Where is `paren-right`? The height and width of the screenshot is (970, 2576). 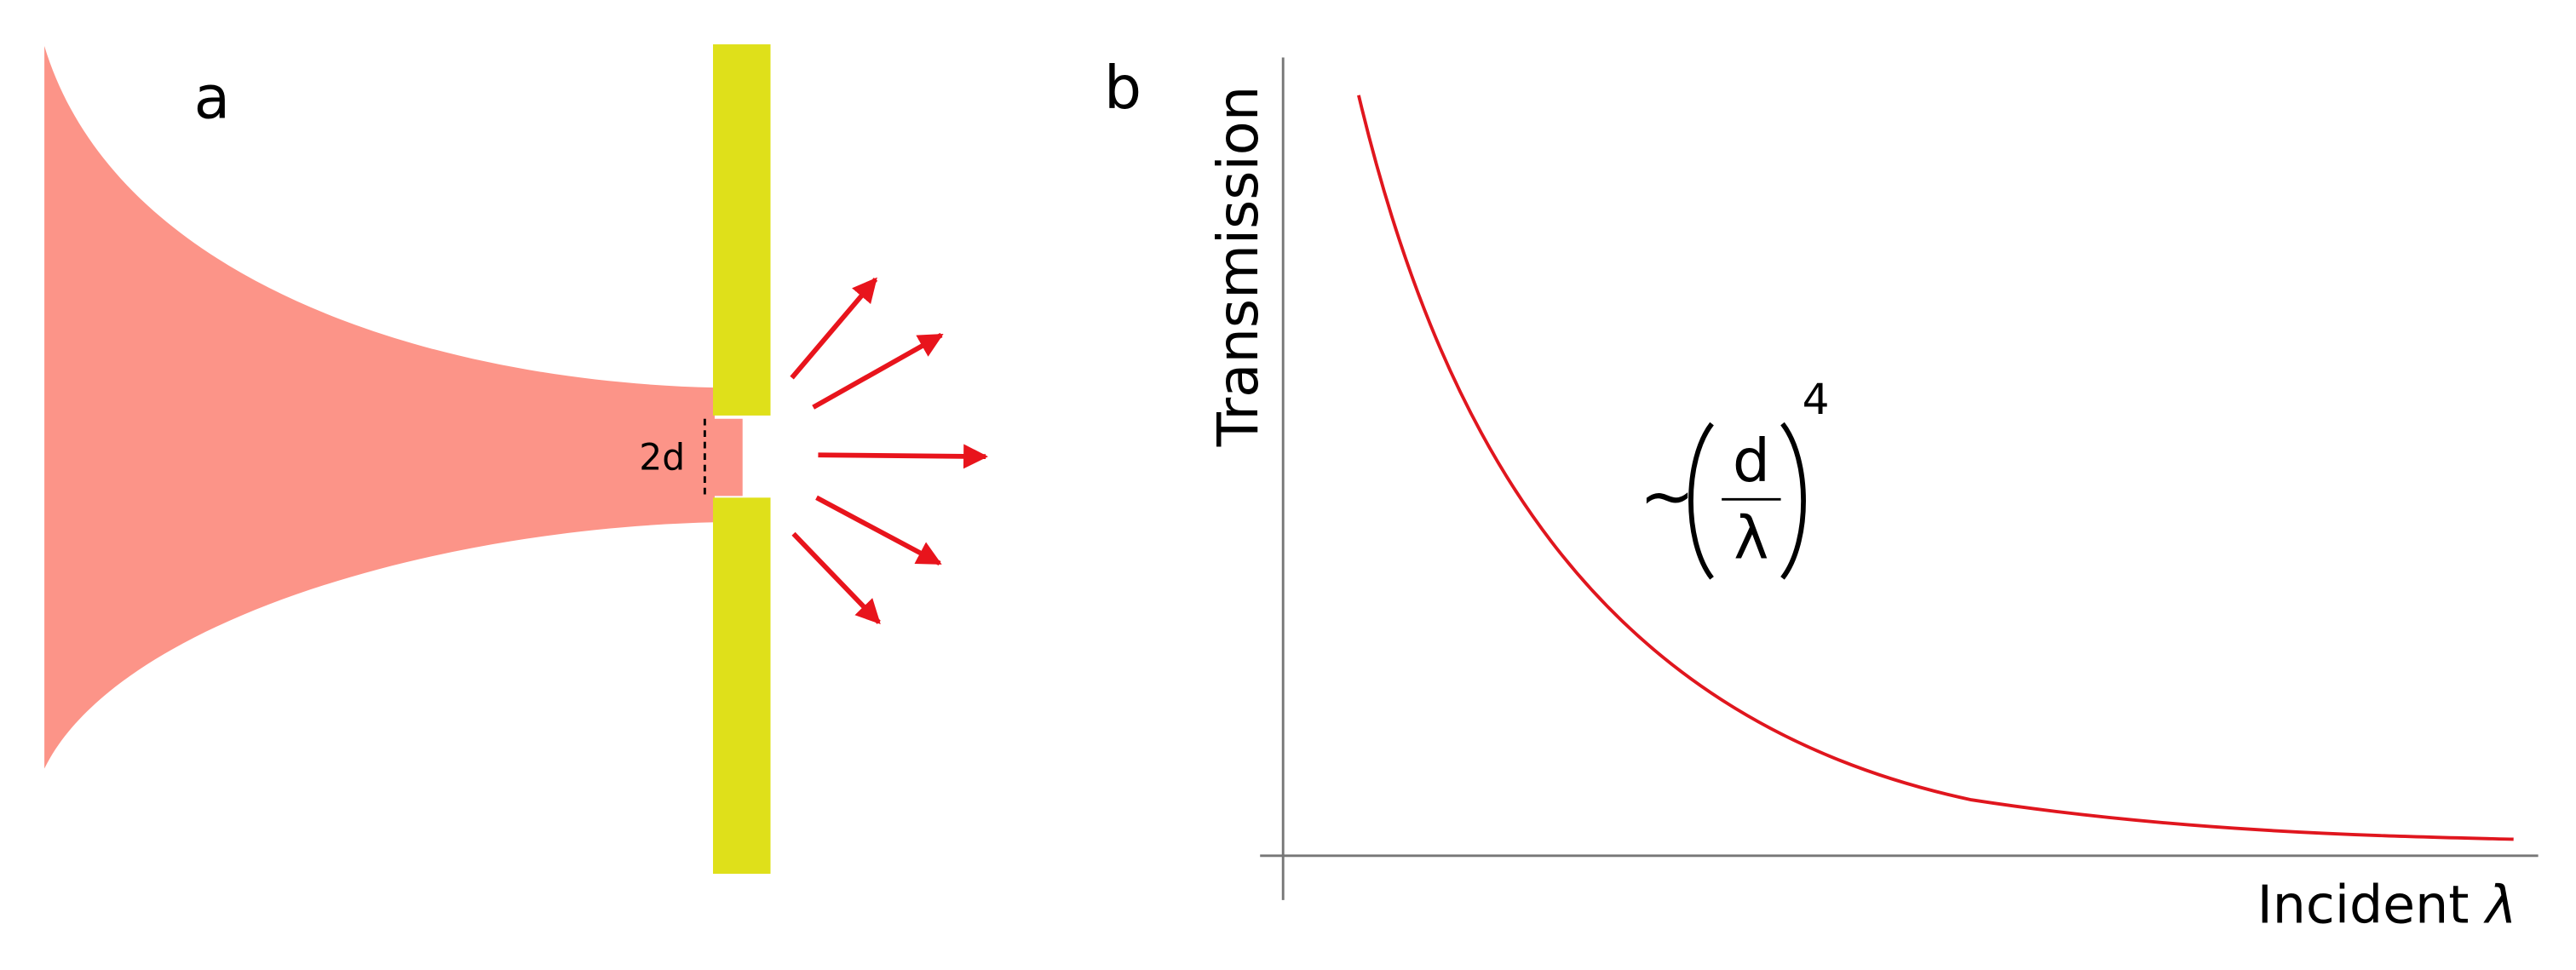
paren-right is located at coordinates (1793, 501).